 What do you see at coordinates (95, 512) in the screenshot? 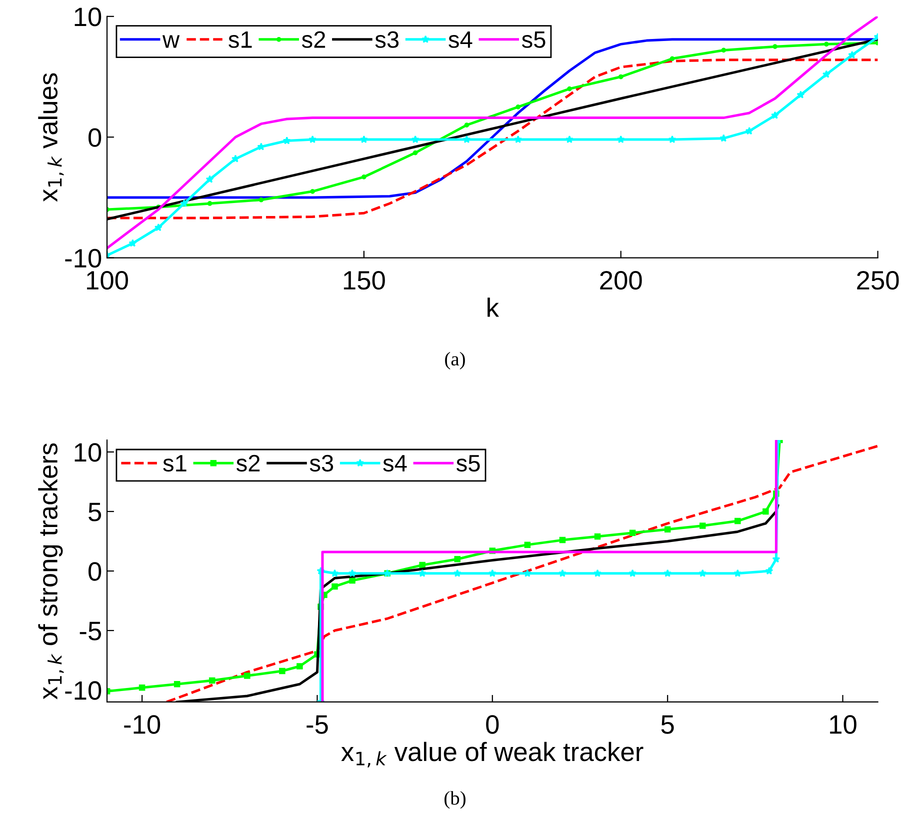
I see `y-tick-label: 5` at bounding box center [95, 512].